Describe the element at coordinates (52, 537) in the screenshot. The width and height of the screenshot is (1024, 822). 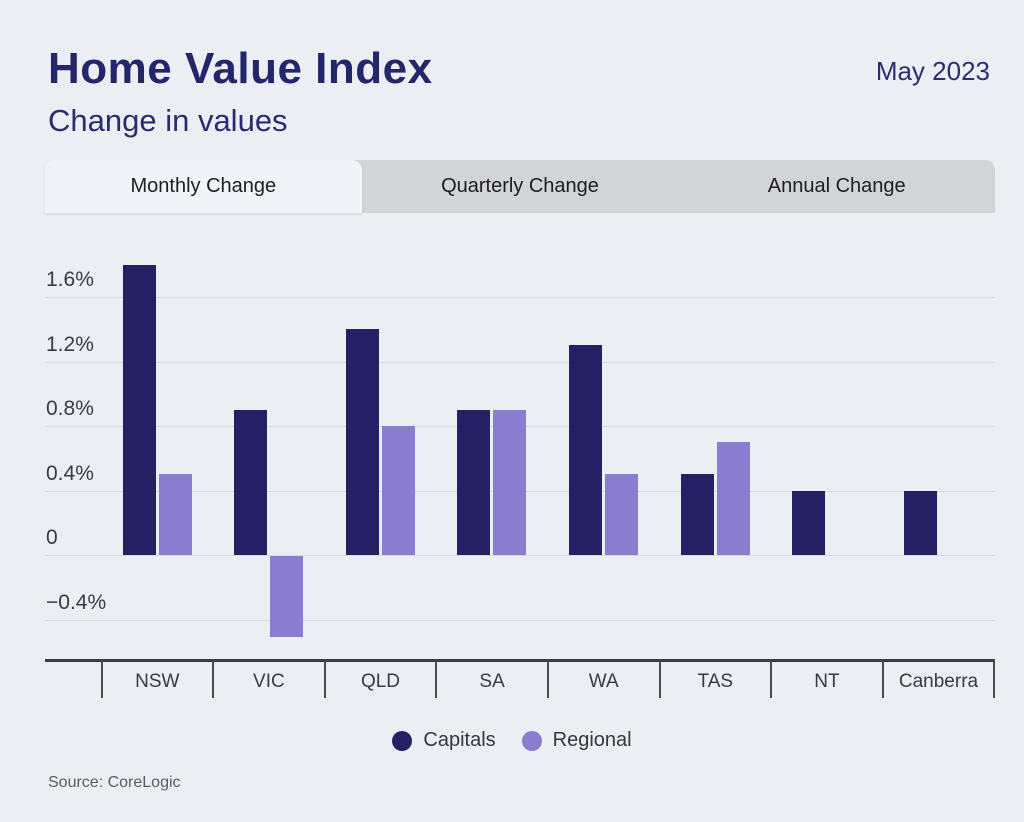
I see `y-axis-tick-label: 0` at that location.